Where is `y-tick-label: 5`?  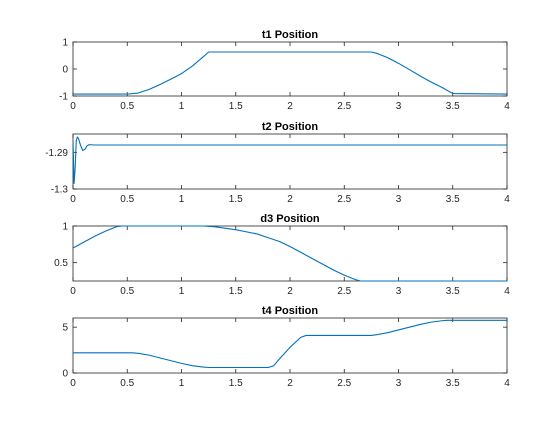 y-tick-label: 5 is located at coordinates (65, 328).